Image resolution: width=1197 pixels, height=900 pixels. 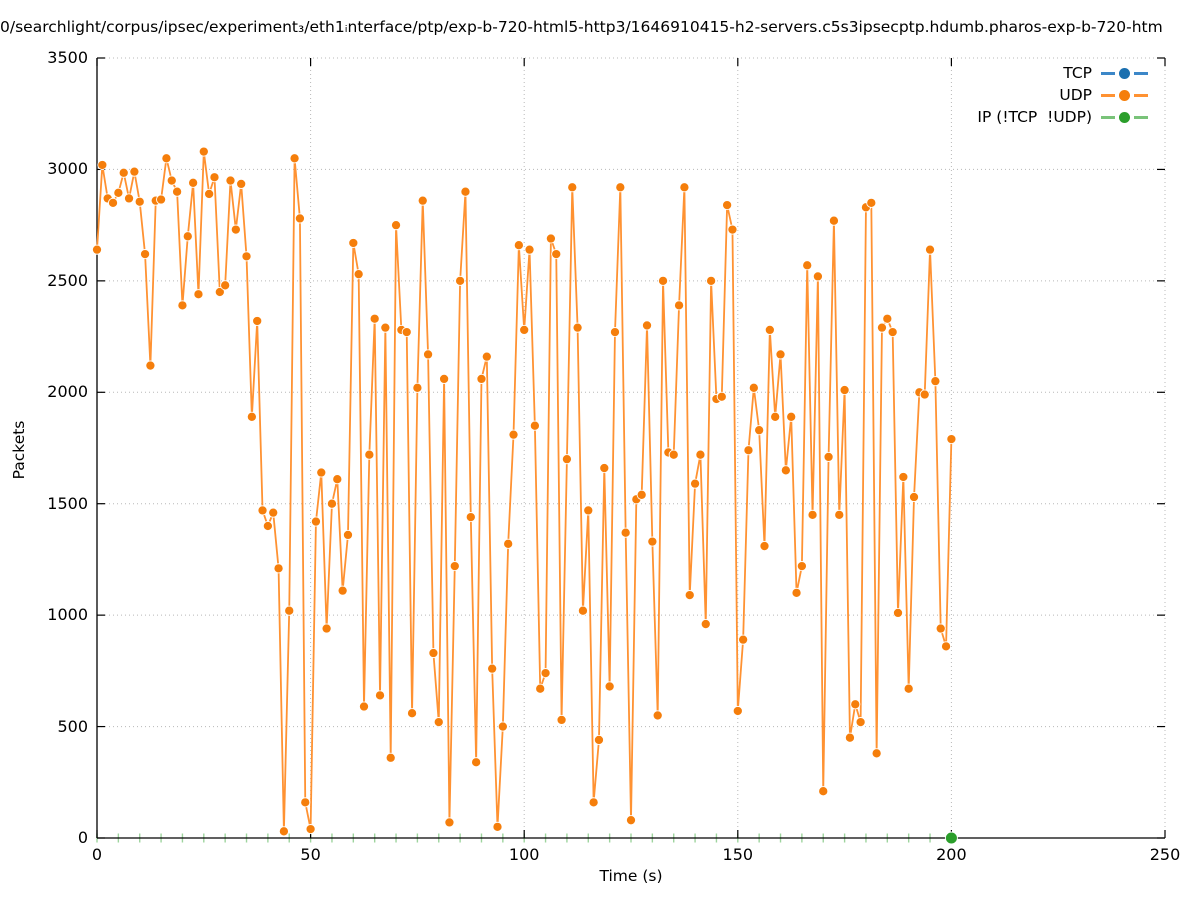 What do you see at coordinates (738, 854) in the screenshot?
I see `x-tick-label: 150` at bounding box center [738, 854].